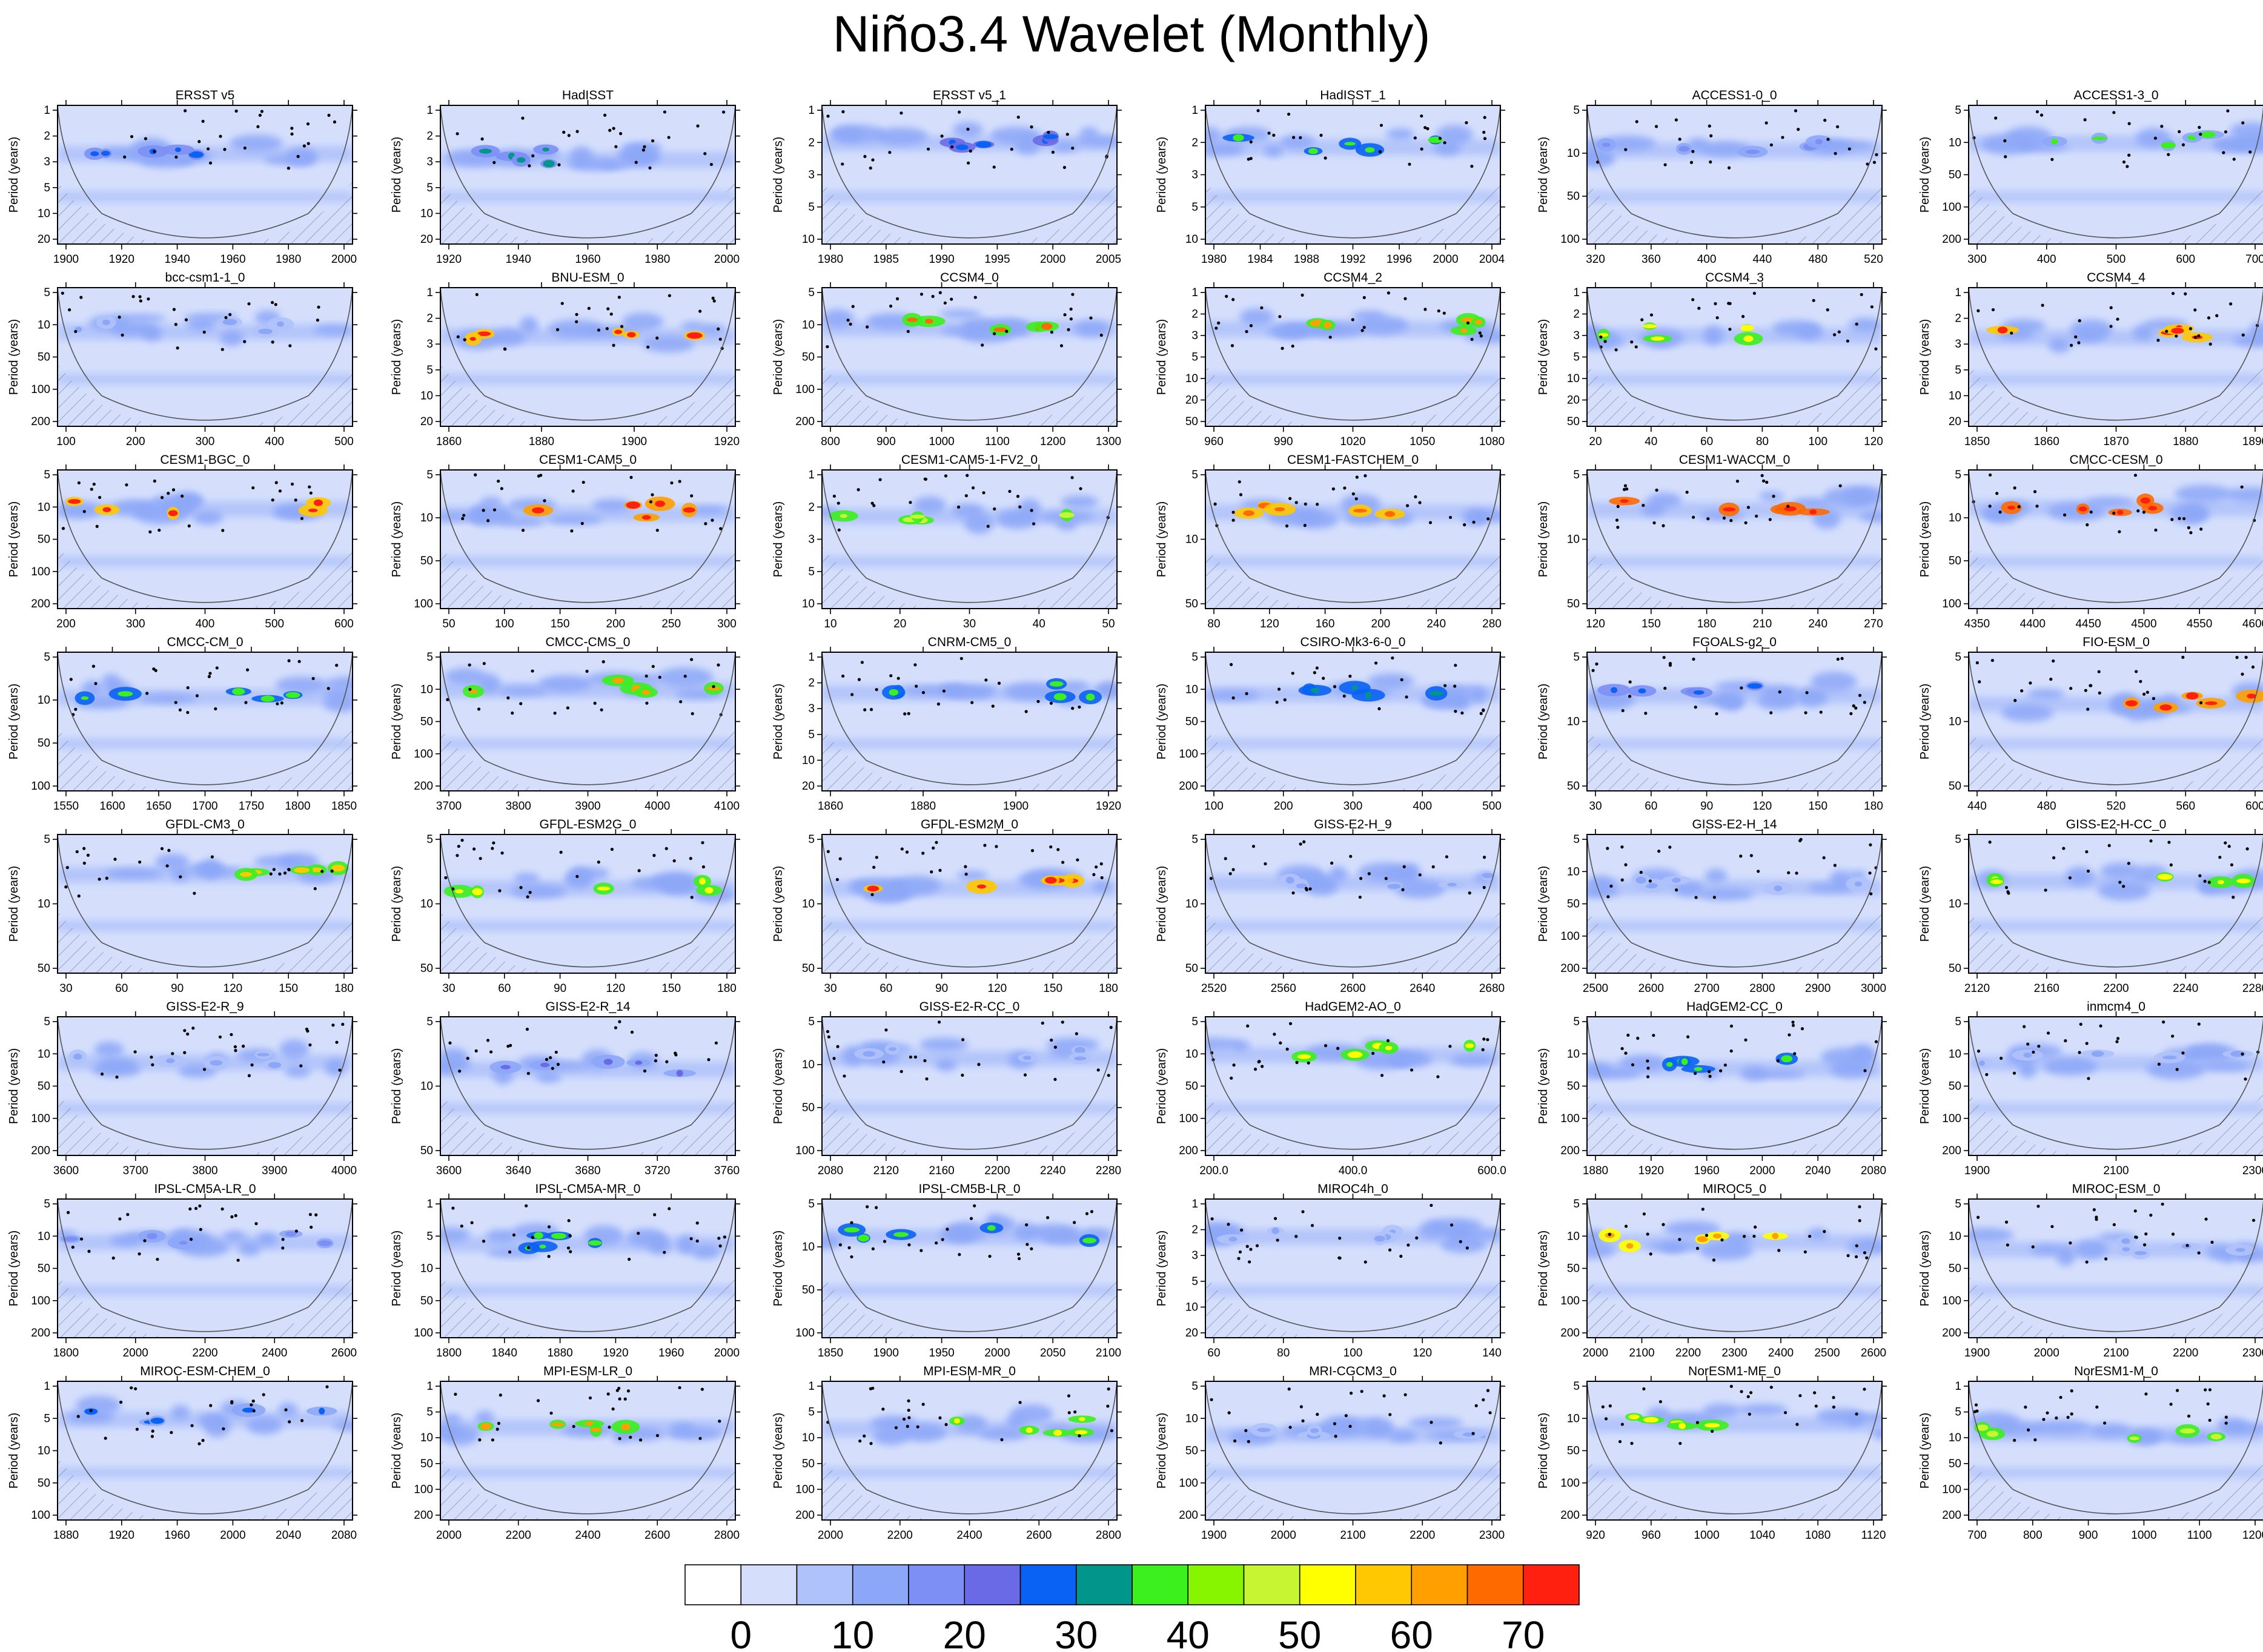 The width and height of the screenshot is (2263, 1652). Describe the element at coordinates (1977, 806) in the screenshot. I see `x-tick-label: 440` at that location.